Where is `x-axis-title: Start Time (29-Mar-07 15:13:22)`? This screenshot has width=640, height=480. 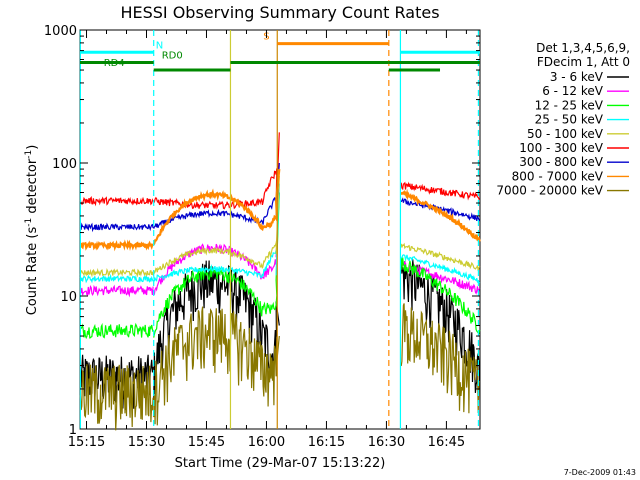 x-axis-title: Start Time (29-Mar-07 15:13:22) is located at coordinates (280, 463).